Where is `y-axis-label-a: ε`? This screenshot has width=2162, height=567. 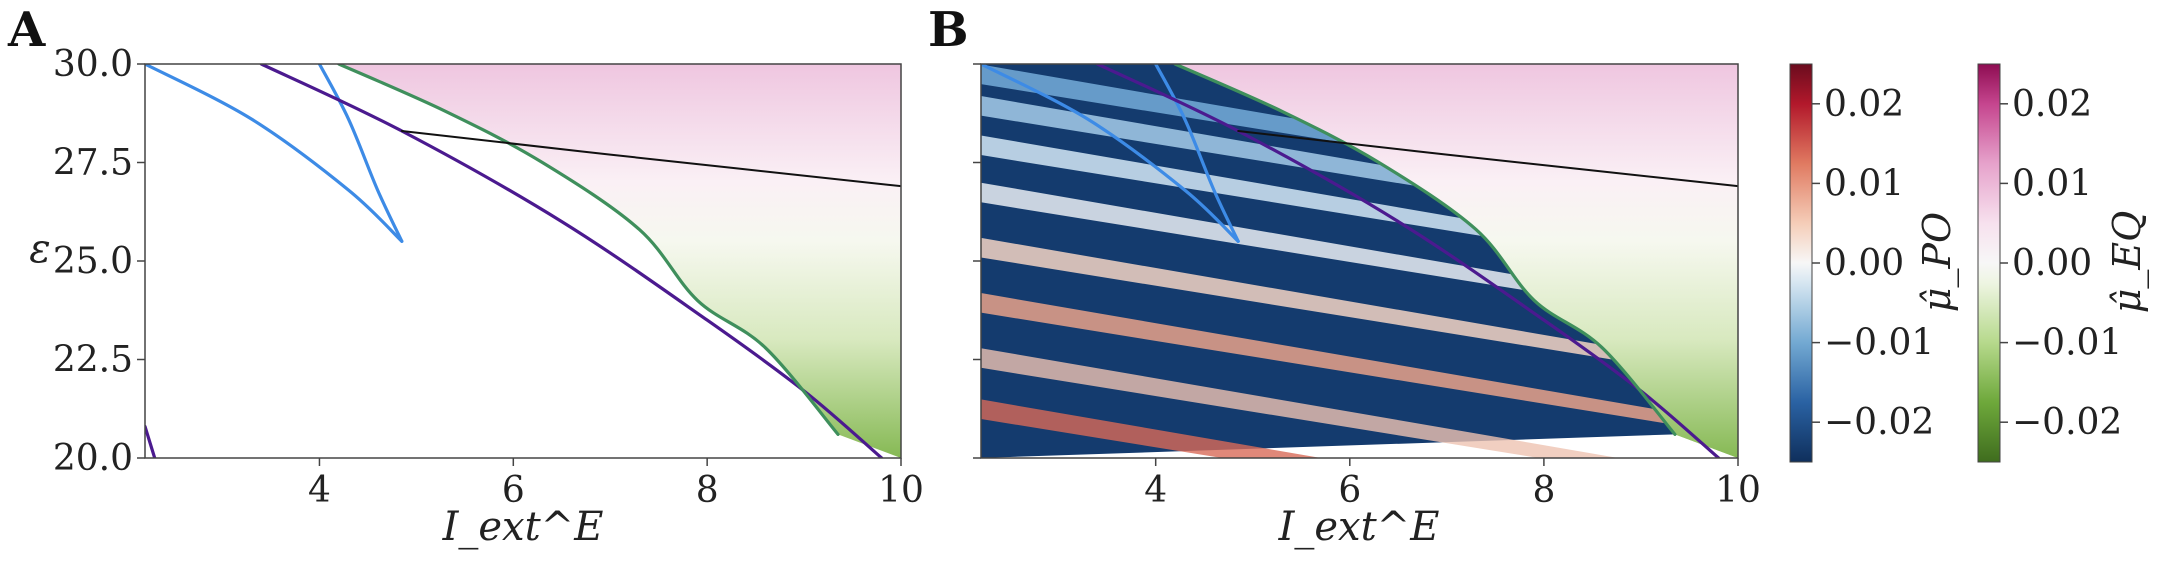 y-axis-label-a: ε is located at coordinates (39, 249).